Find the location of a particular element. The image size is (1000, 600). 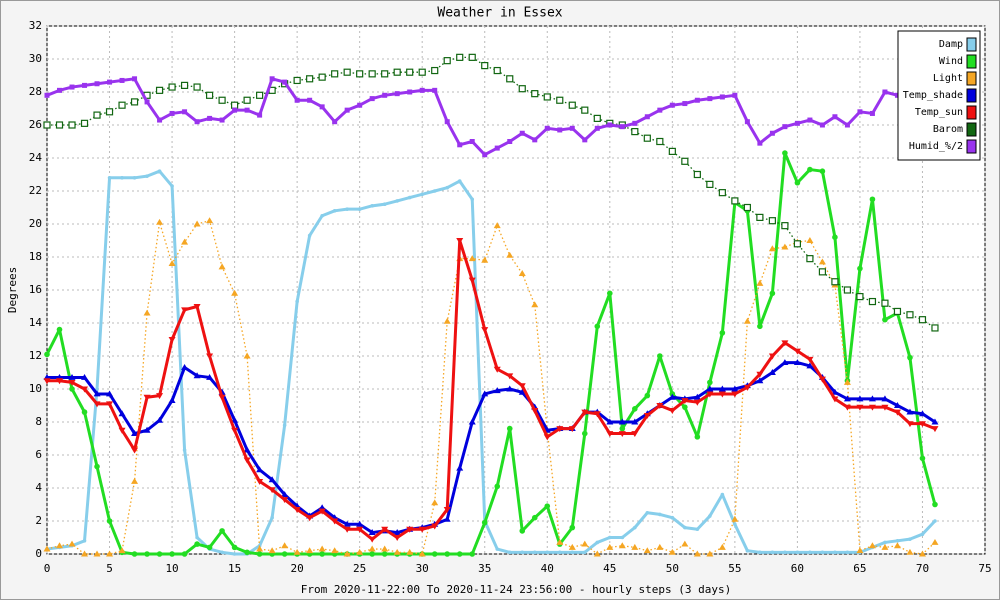

x-tick-label: 40 is located at coordinates (547, 568).